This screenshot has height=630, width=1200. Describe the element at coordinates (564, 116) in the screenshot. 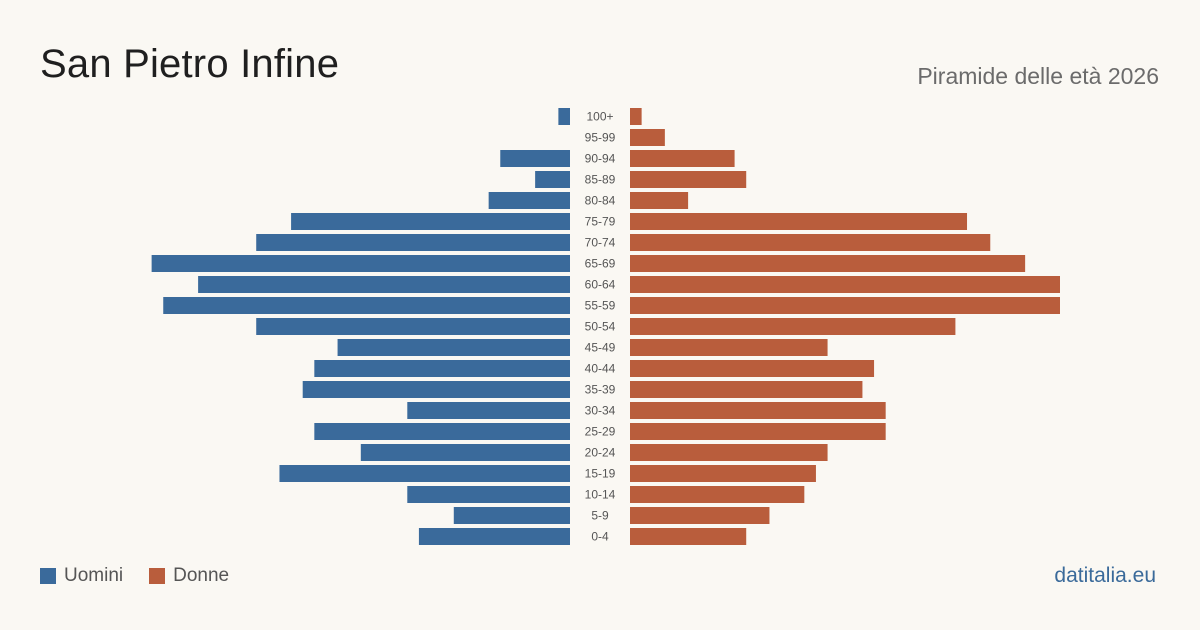

I see `bar-male-100plus` at that location.